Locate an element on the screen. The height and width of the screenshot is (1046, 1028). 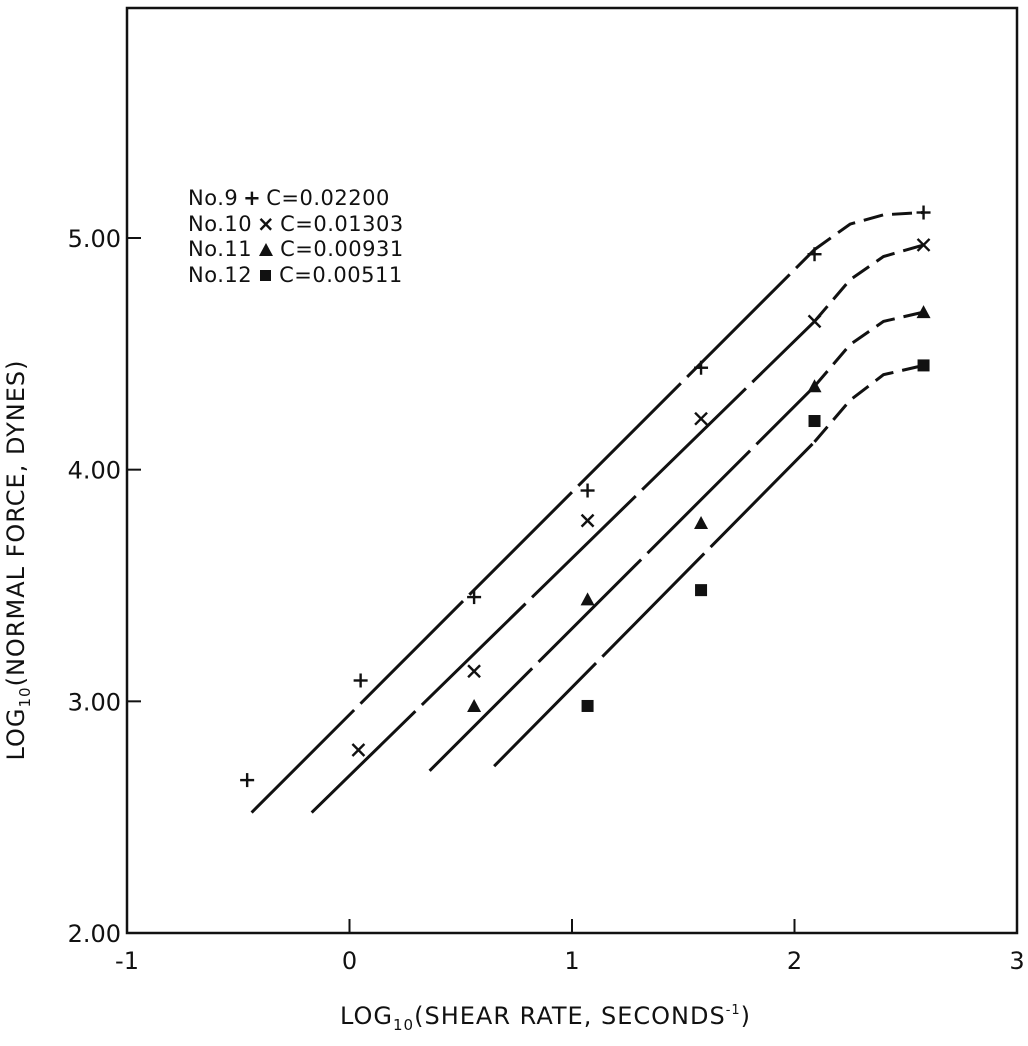
legend-series-name: No.10 is located at coordinates (220, 223).